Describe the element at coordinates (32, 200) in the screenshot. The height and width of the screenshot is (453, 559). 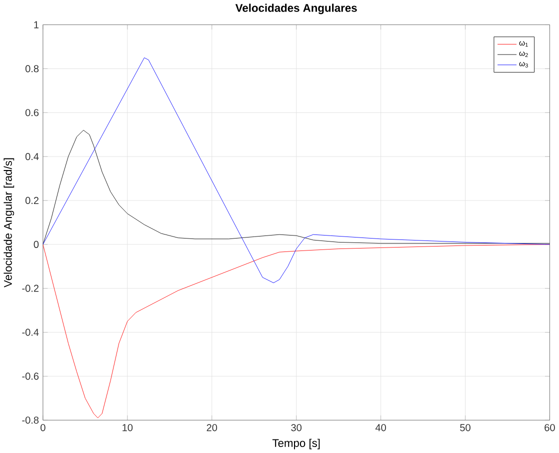
I see `y-tick-label: 0.2` at that location.